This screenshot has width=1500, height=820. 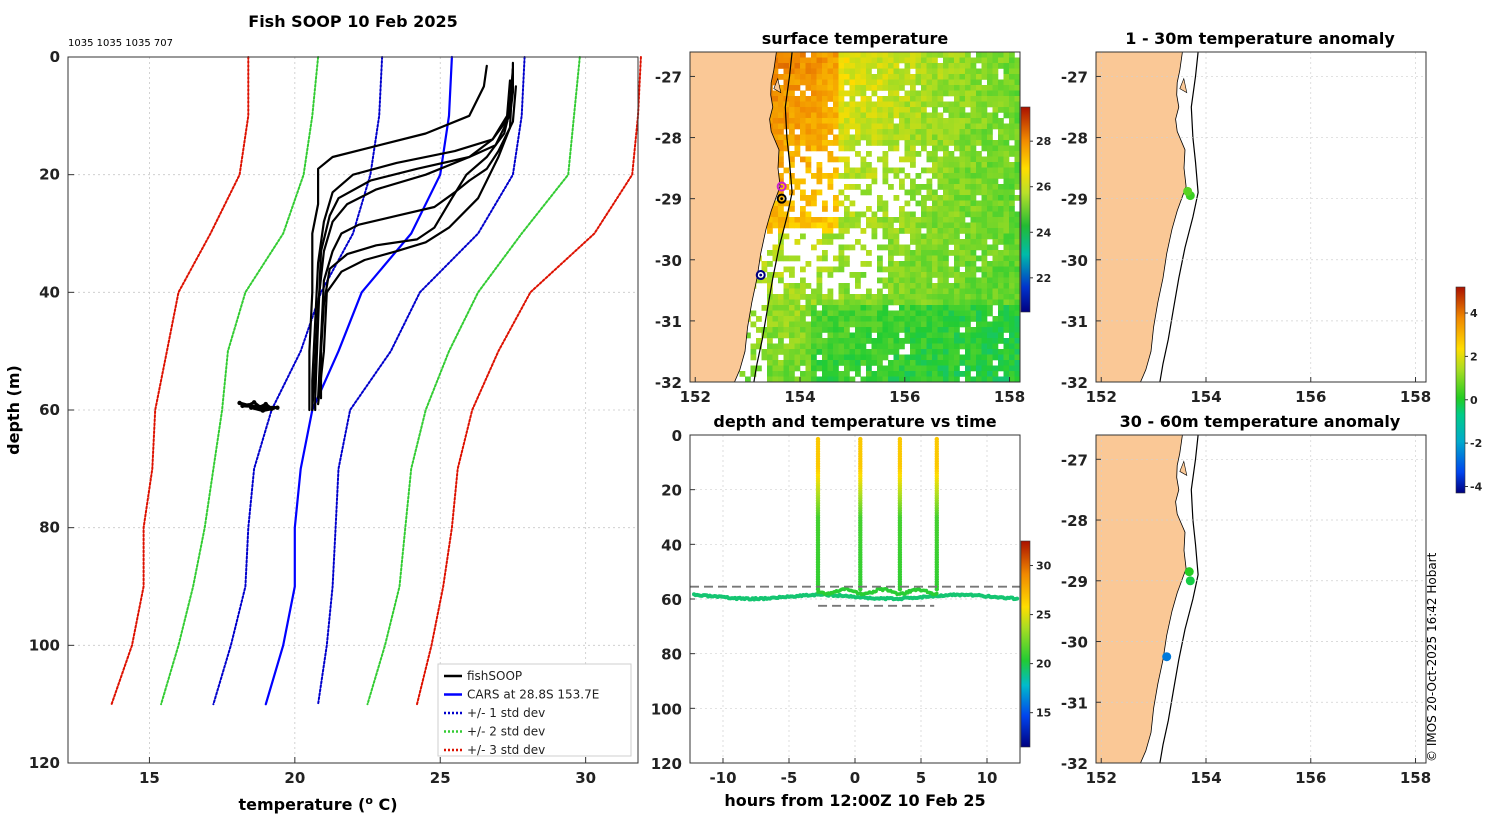 I want to click on anomaly-colorbar-tick-label: -2, so click(x=1476, y=443).